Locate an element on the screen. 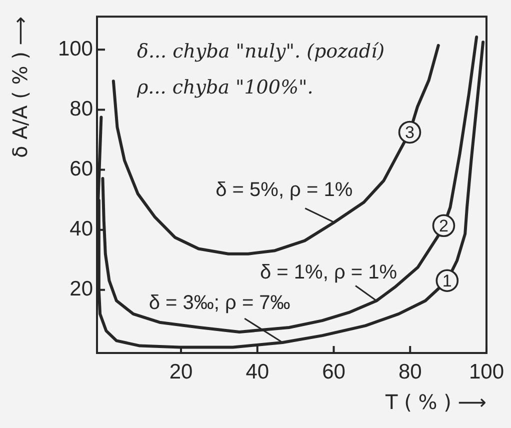  y-tick-label: 80 is located at coordinates (81, 109).